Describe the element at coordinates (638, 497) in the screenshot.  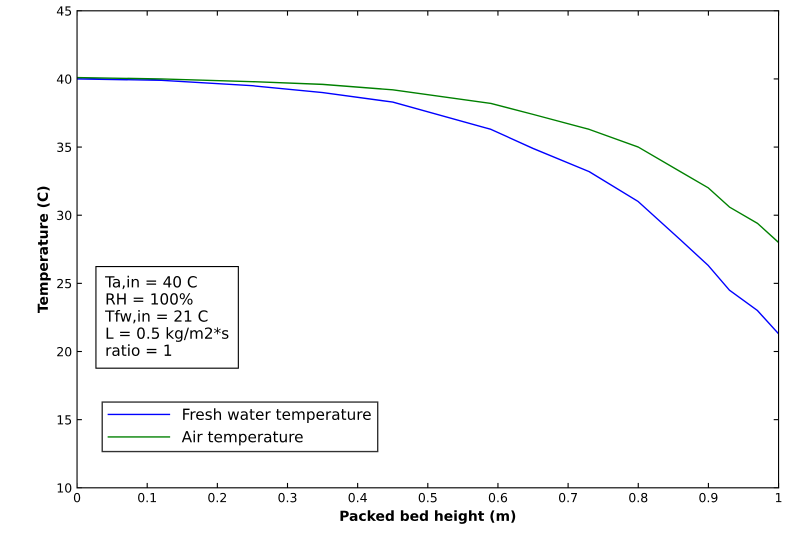
I see `x-tick-label: 0.8` at that location.